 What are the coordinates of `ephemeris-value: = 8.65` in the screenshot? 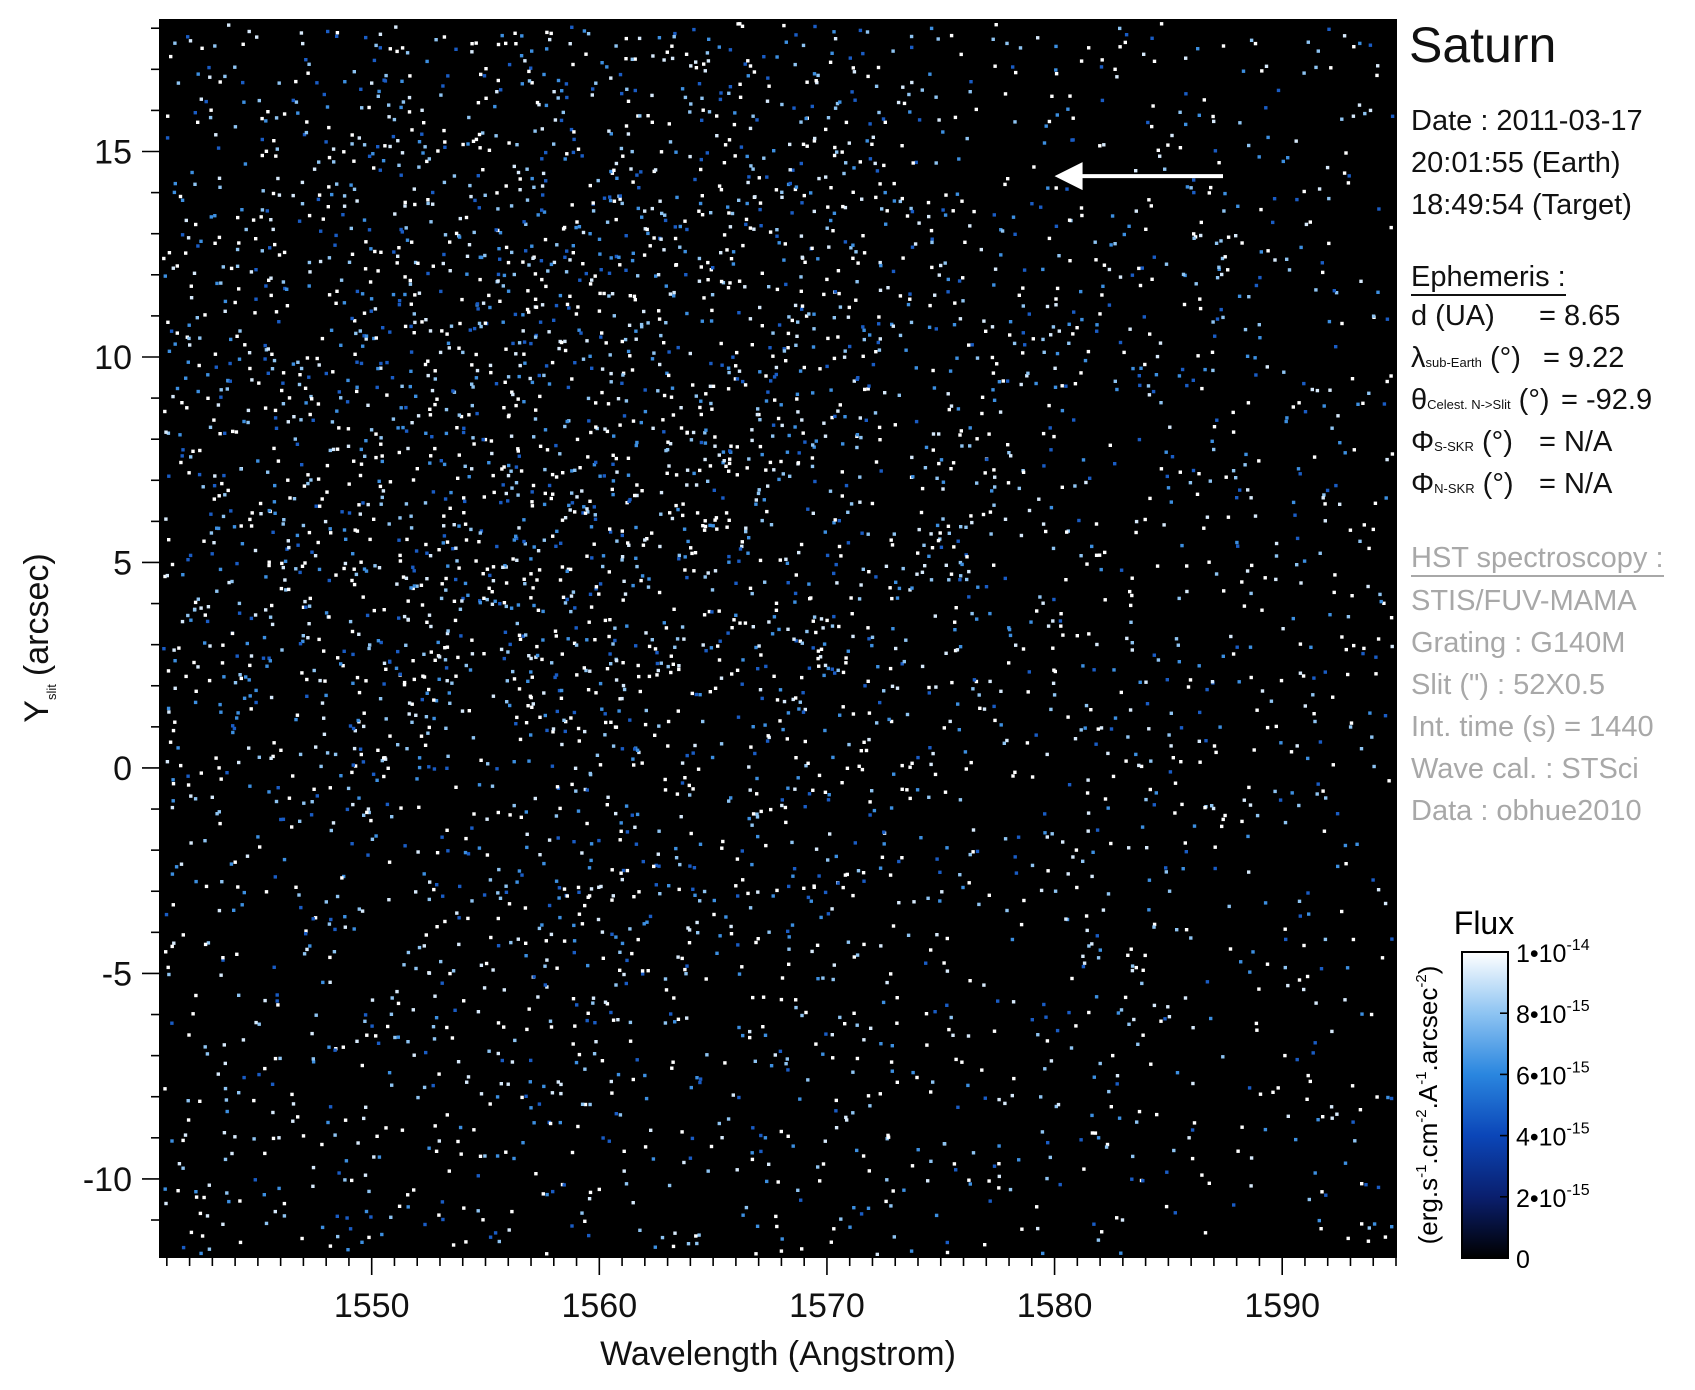 It's located at (1580, 316).